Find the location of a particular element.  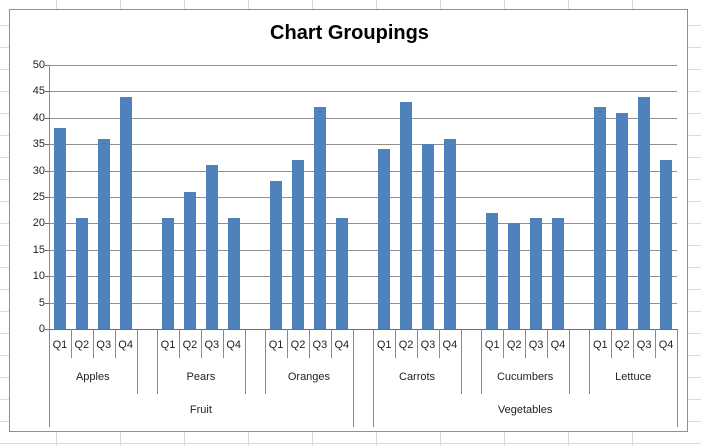

bar-carrots-q3 is located at coordinates (427, 236).